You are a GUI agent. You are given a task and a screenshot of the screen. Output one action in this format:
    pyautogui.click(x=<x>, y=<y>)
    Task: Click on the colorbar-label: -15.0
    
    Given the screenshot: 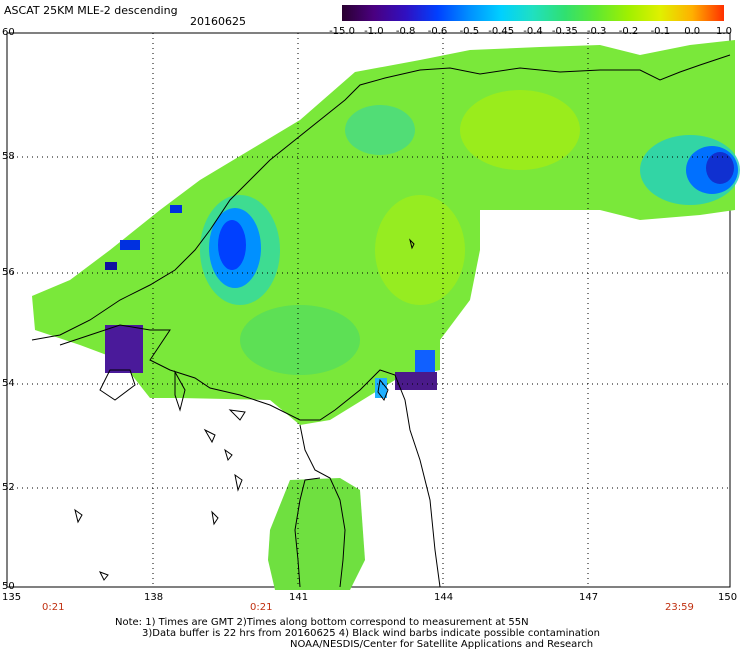 What is the action you would take?
    pyautogui.click(x=342, y=31)
    